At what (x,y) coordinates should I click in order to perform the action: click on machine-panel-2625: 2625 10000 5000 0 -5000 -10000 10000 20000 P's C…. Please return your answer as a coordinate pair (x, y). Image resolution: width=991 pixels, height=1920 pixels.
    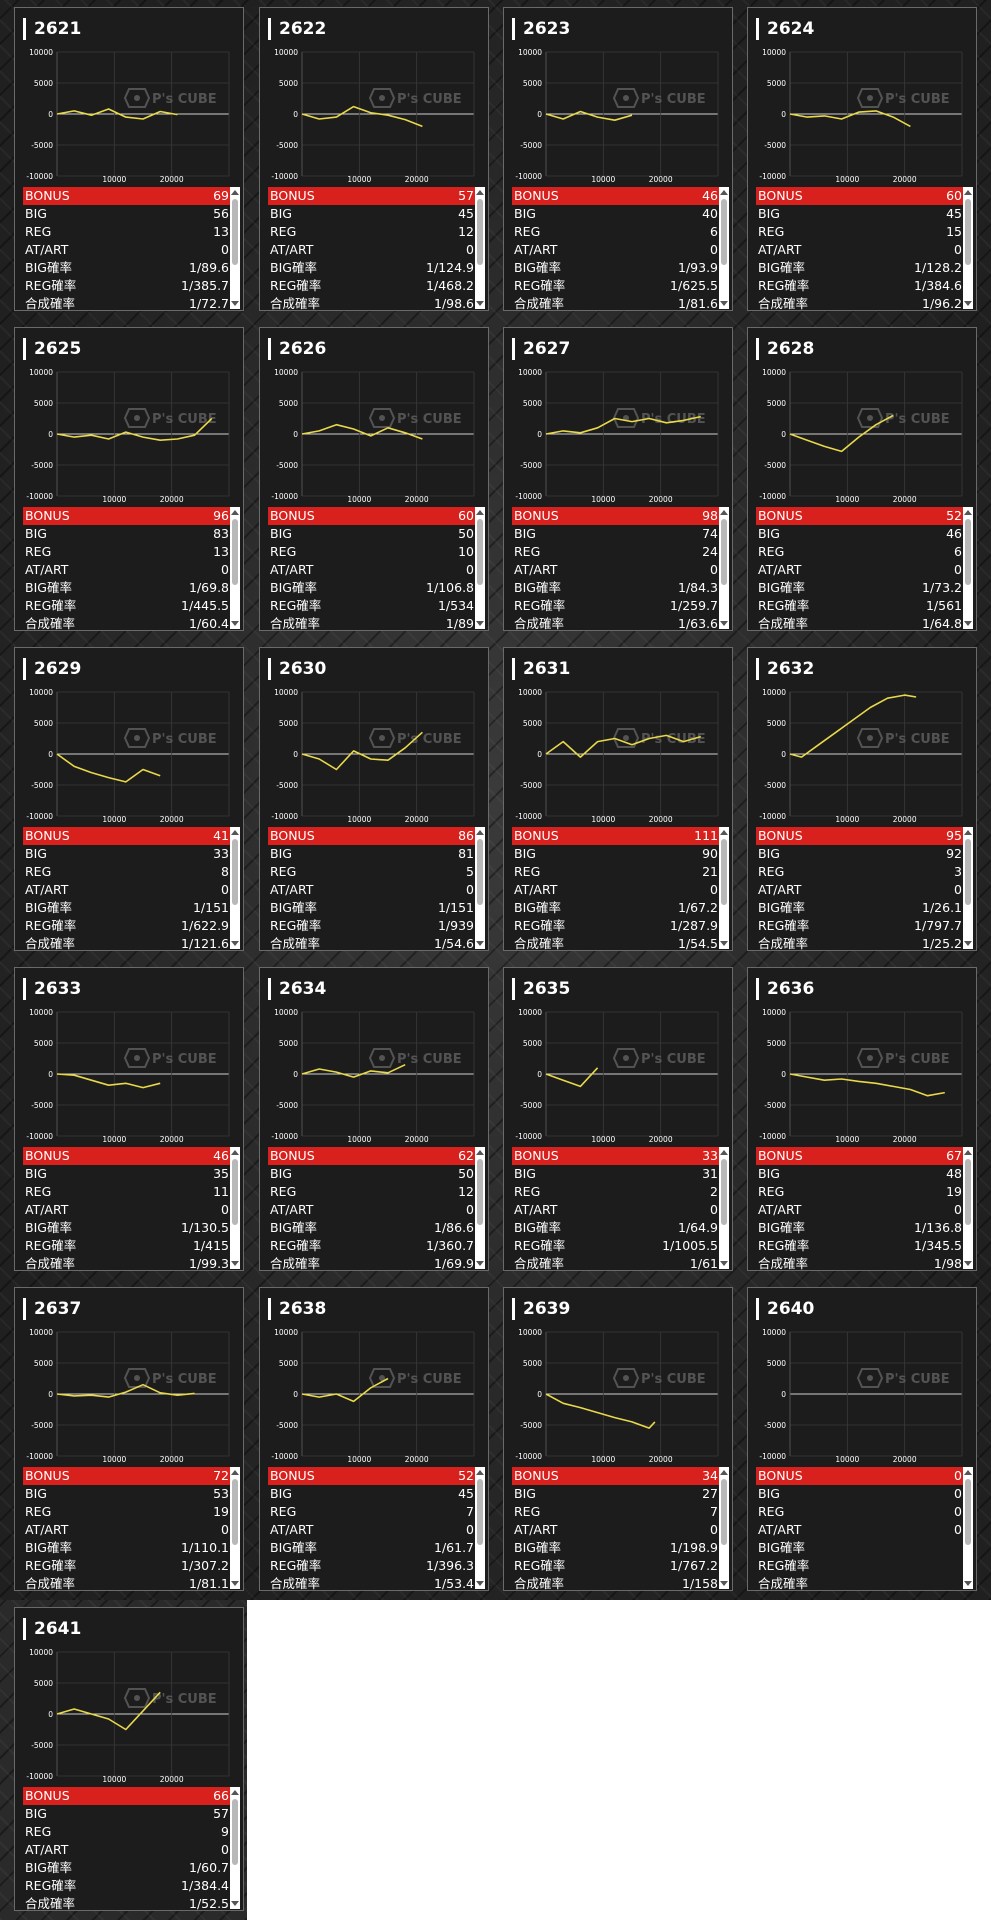
    Looking at the image, I should click on (129, 479).